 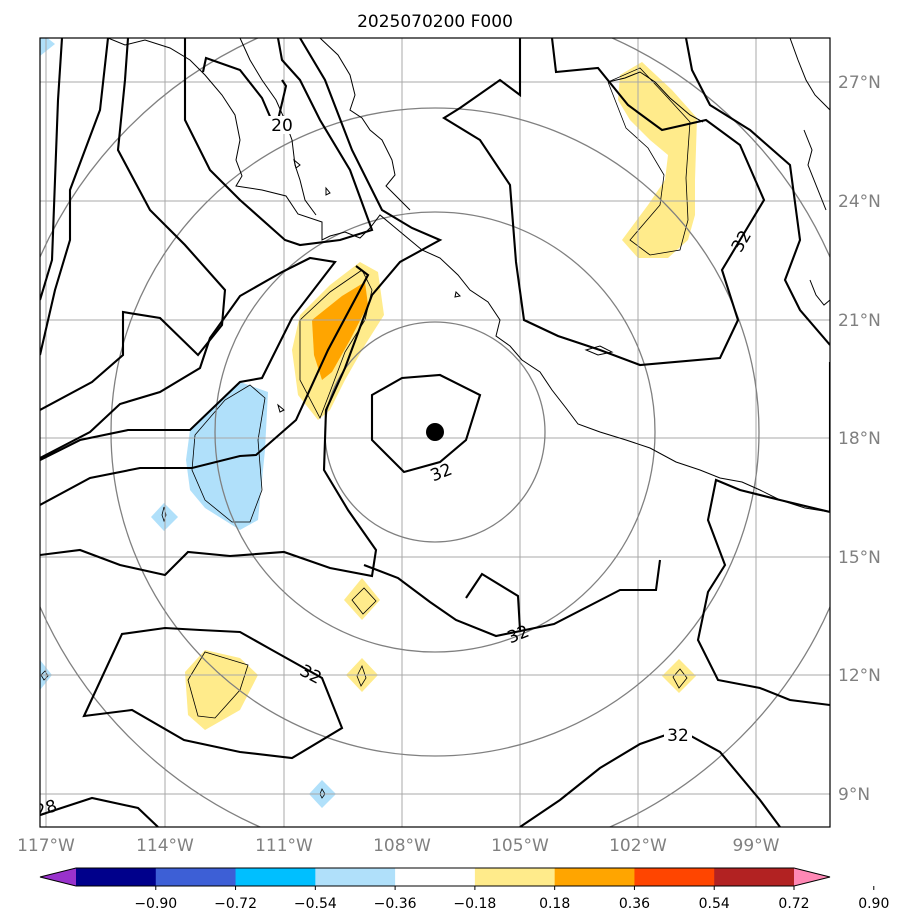 I want to click on contour-32-southwest, so click(x=213, y=693).